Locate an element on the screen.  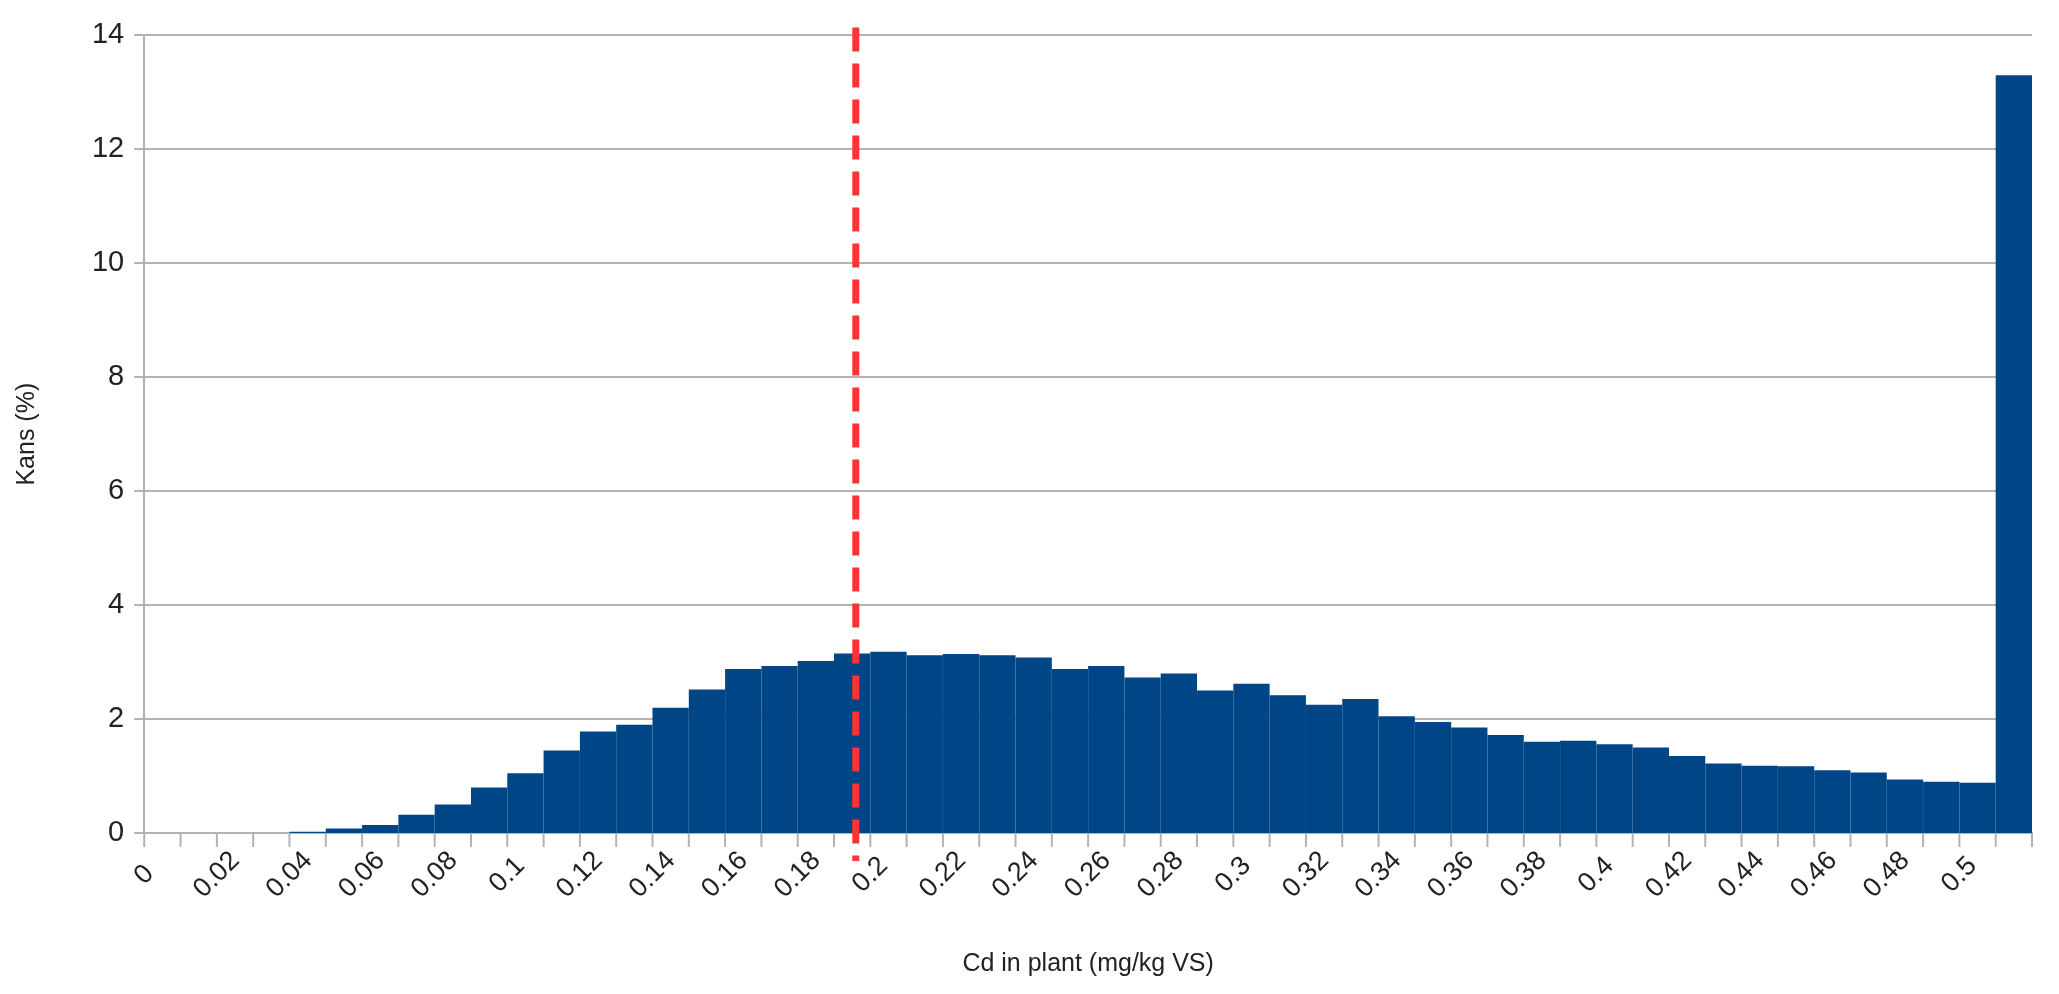
x-tick-label: 0.24 is located at coordinates (1014, 874).